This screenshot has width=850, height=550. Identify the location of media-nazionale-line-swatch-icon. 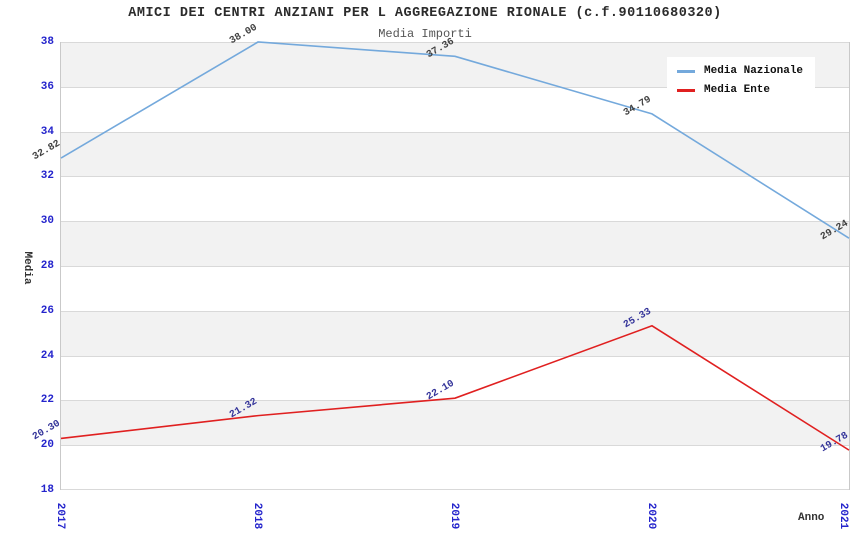
(686, 71).